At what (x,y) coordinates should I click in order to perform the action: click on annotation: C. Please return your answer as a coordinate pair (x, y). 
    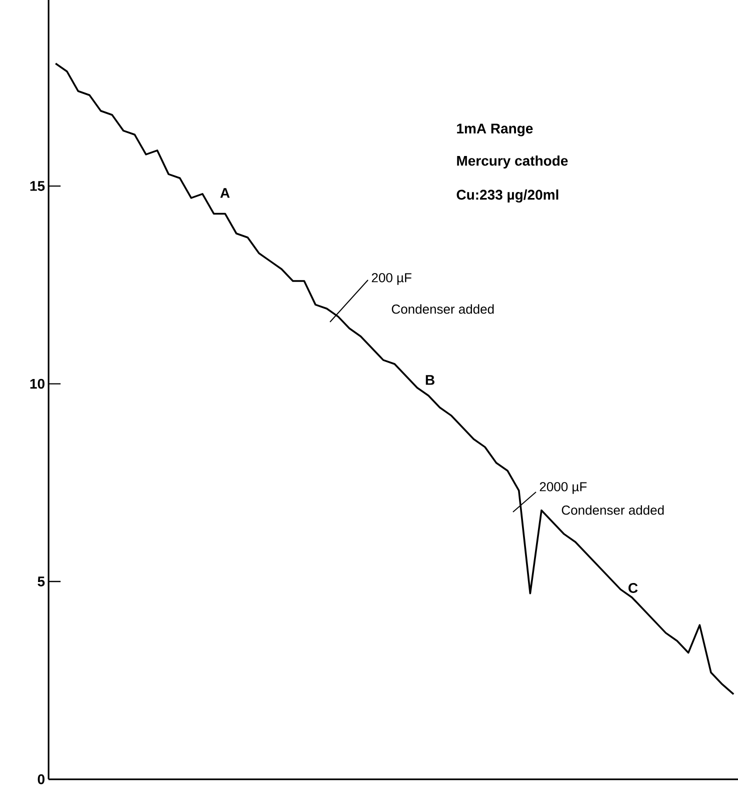
    Looking at the image, I should click on (633, 588).